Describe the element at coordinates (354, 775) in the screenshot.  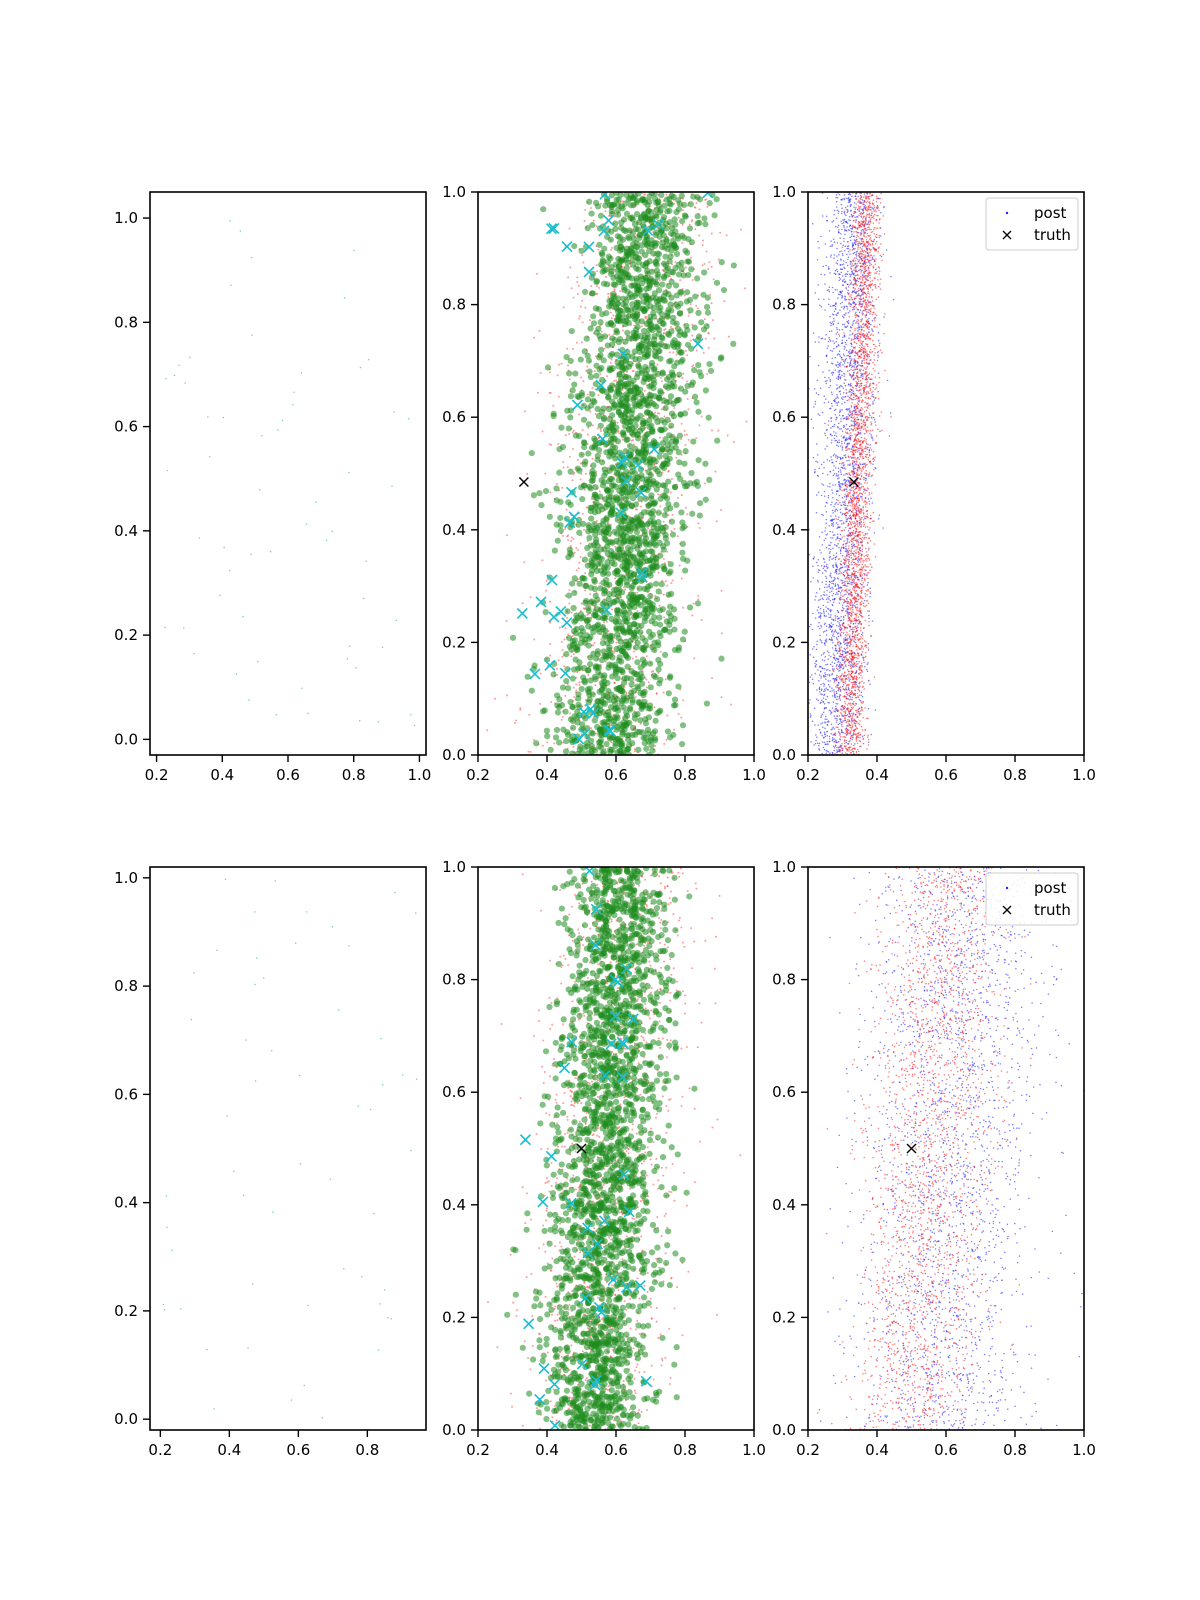
I see `x-tick-label: 0.8` at that location.